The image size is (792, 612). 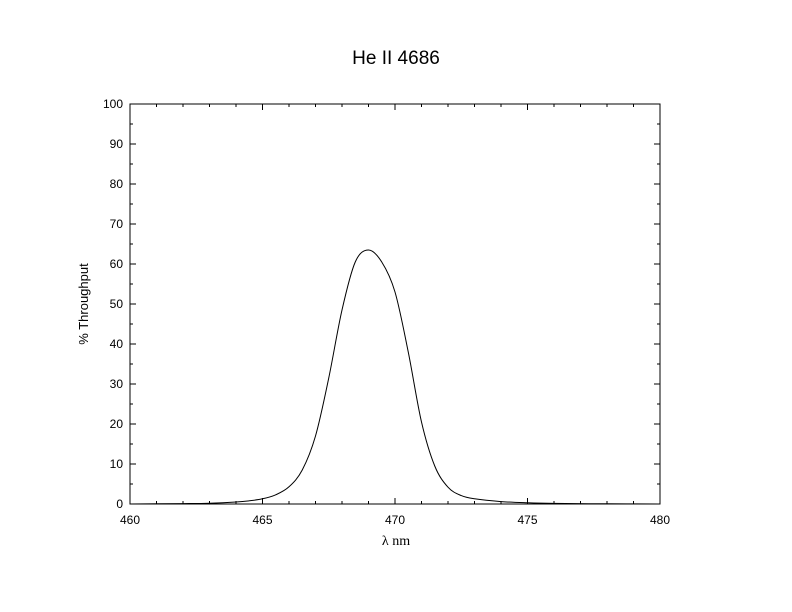 What do you see at coordinates (527, 520) in the screenshot?
I see `x-tick-label: 475` at bounding box center [527, 520].